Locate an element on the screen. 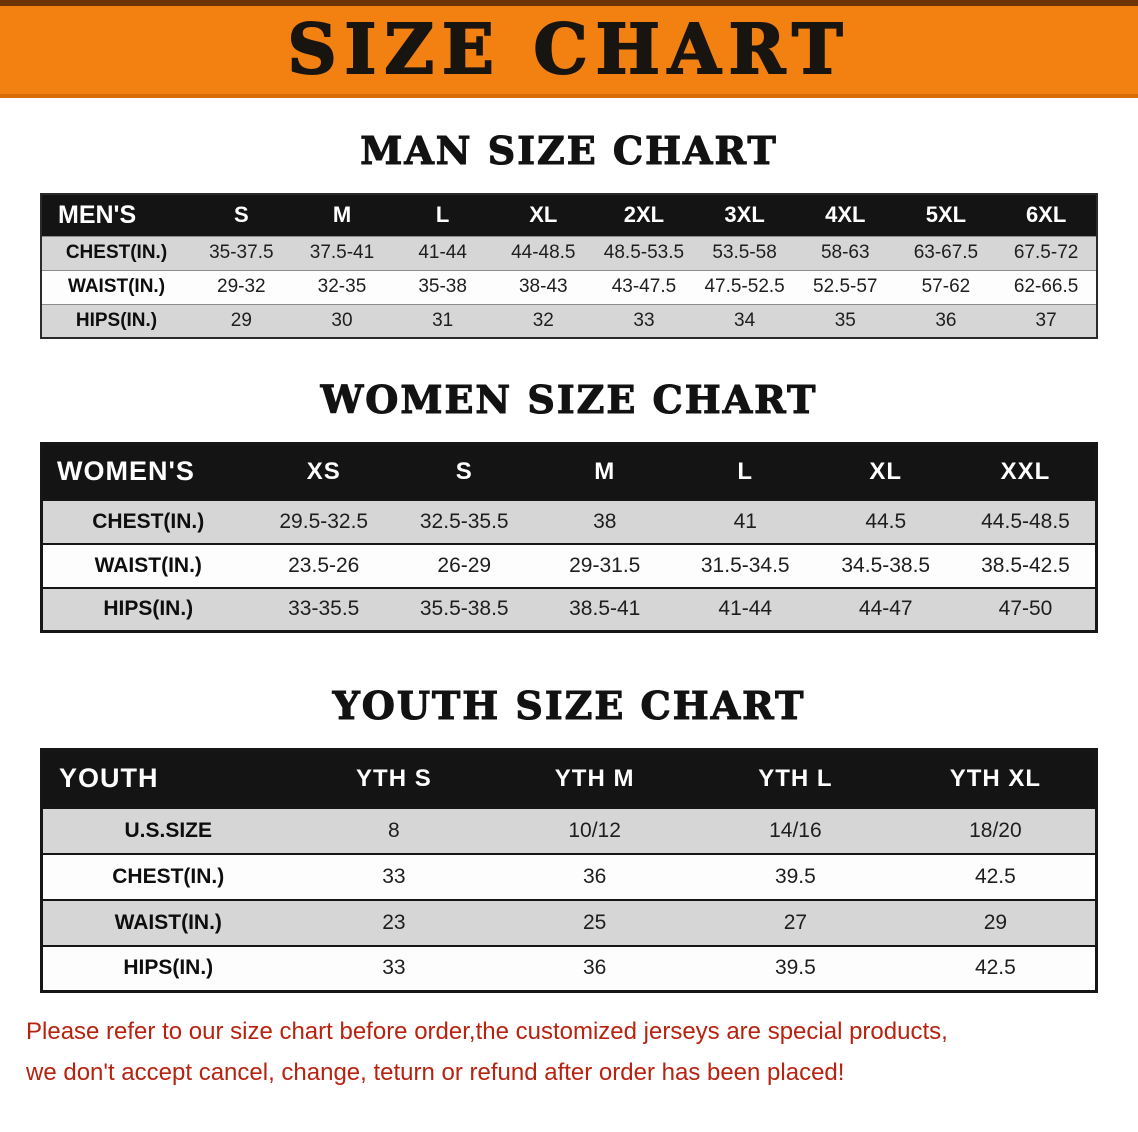 This screenshot has width=1138, height=1132. measurement-row: U.S.SIZE 8 10/12 14/16 18/20 is located at coordinates (569, 830).